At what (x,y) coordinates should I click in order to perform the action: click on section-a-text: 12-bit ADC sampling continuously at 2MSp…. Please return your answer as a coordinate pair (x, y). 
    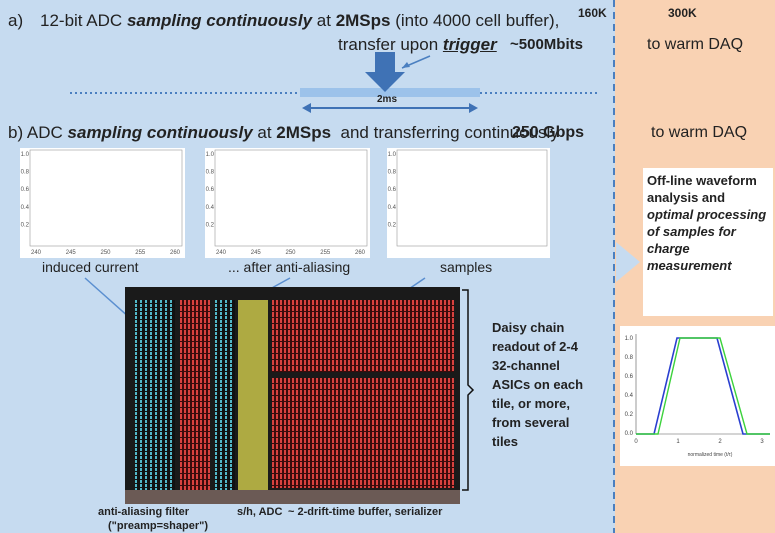
    Looking at the image, I should click on (299, 21).